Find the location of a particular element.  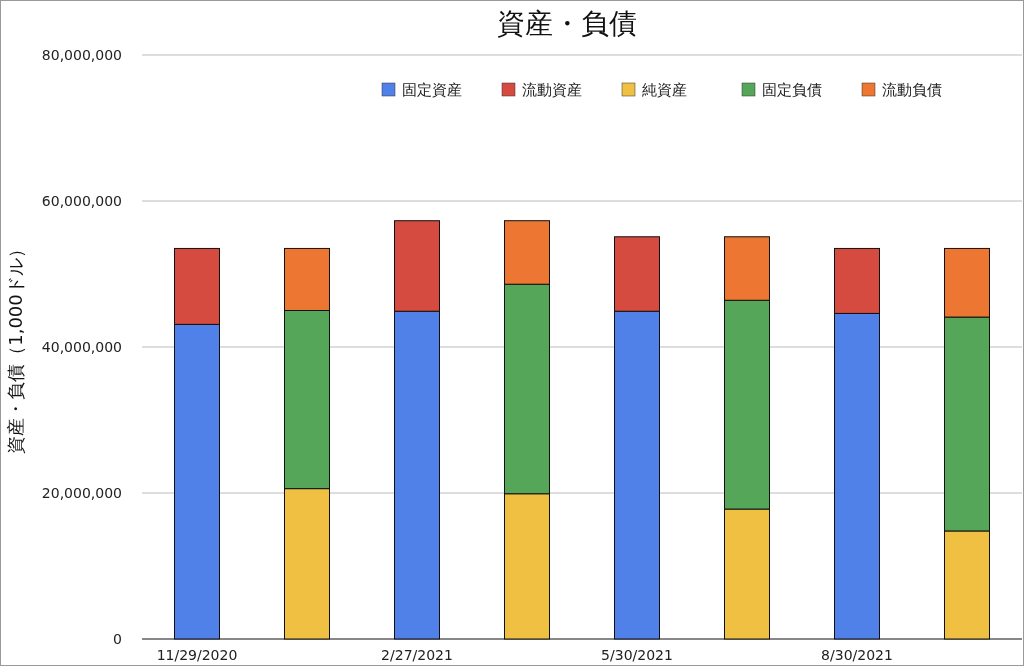

legend-label: 純資産 is located at coordinates (664, 90).